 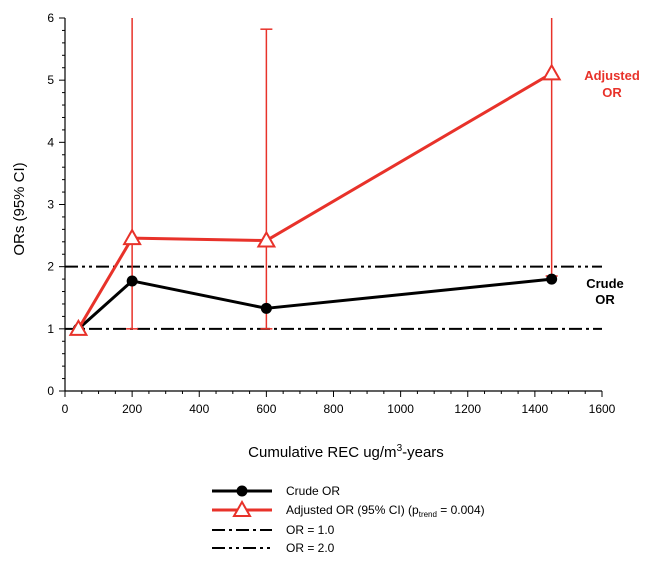 I want to click on x-tick-label: 400, so click(x=199, y=409).